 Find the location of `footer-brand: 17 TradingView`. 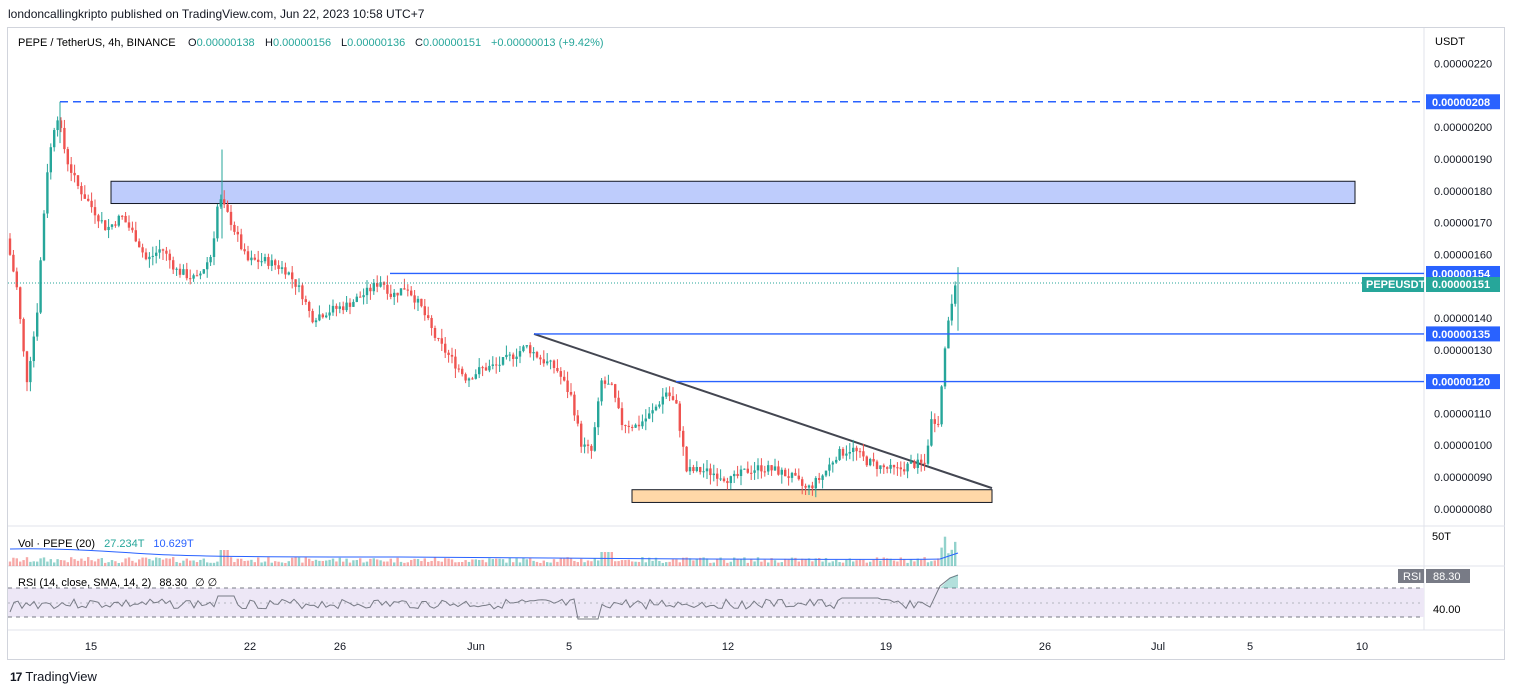

footer-brand: 17 TradingView is located at coordinates (53, 676).